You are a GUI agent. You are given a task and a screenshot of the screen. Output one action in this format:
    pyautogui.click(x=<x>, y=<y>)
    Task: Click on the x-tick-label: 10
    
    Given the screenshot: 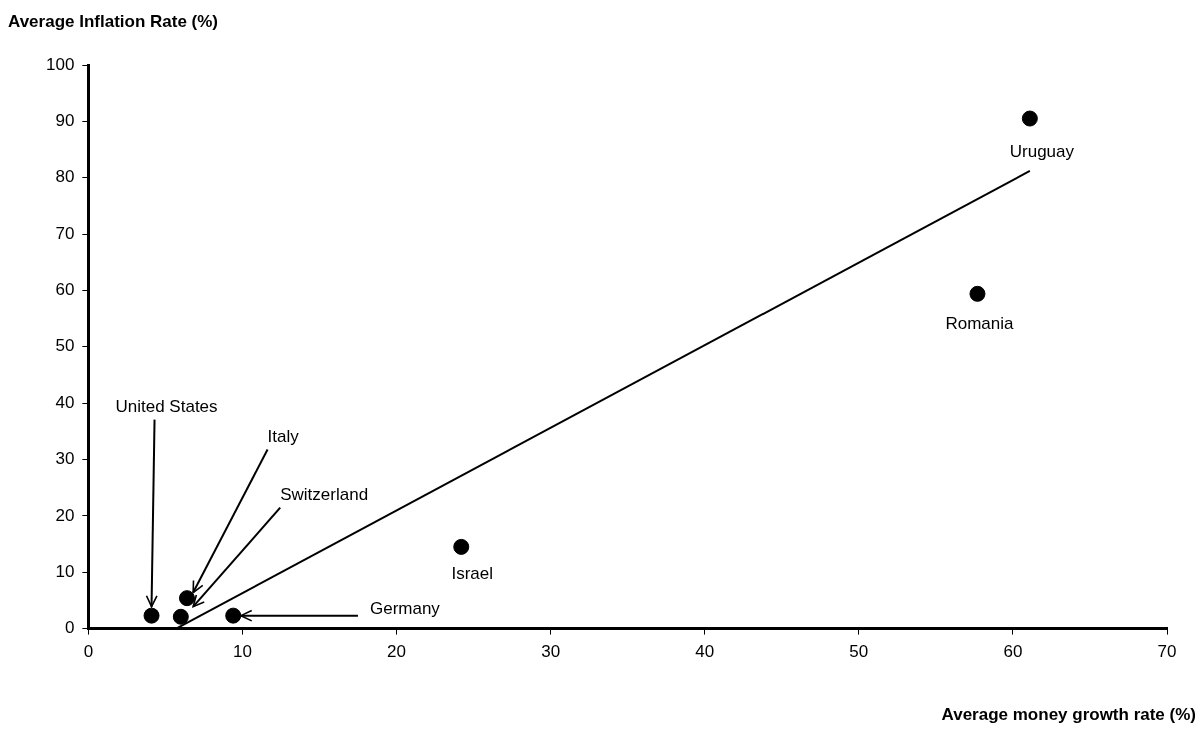 What is the action you would take?
    pyautogui.click(x=242, y=652)
    